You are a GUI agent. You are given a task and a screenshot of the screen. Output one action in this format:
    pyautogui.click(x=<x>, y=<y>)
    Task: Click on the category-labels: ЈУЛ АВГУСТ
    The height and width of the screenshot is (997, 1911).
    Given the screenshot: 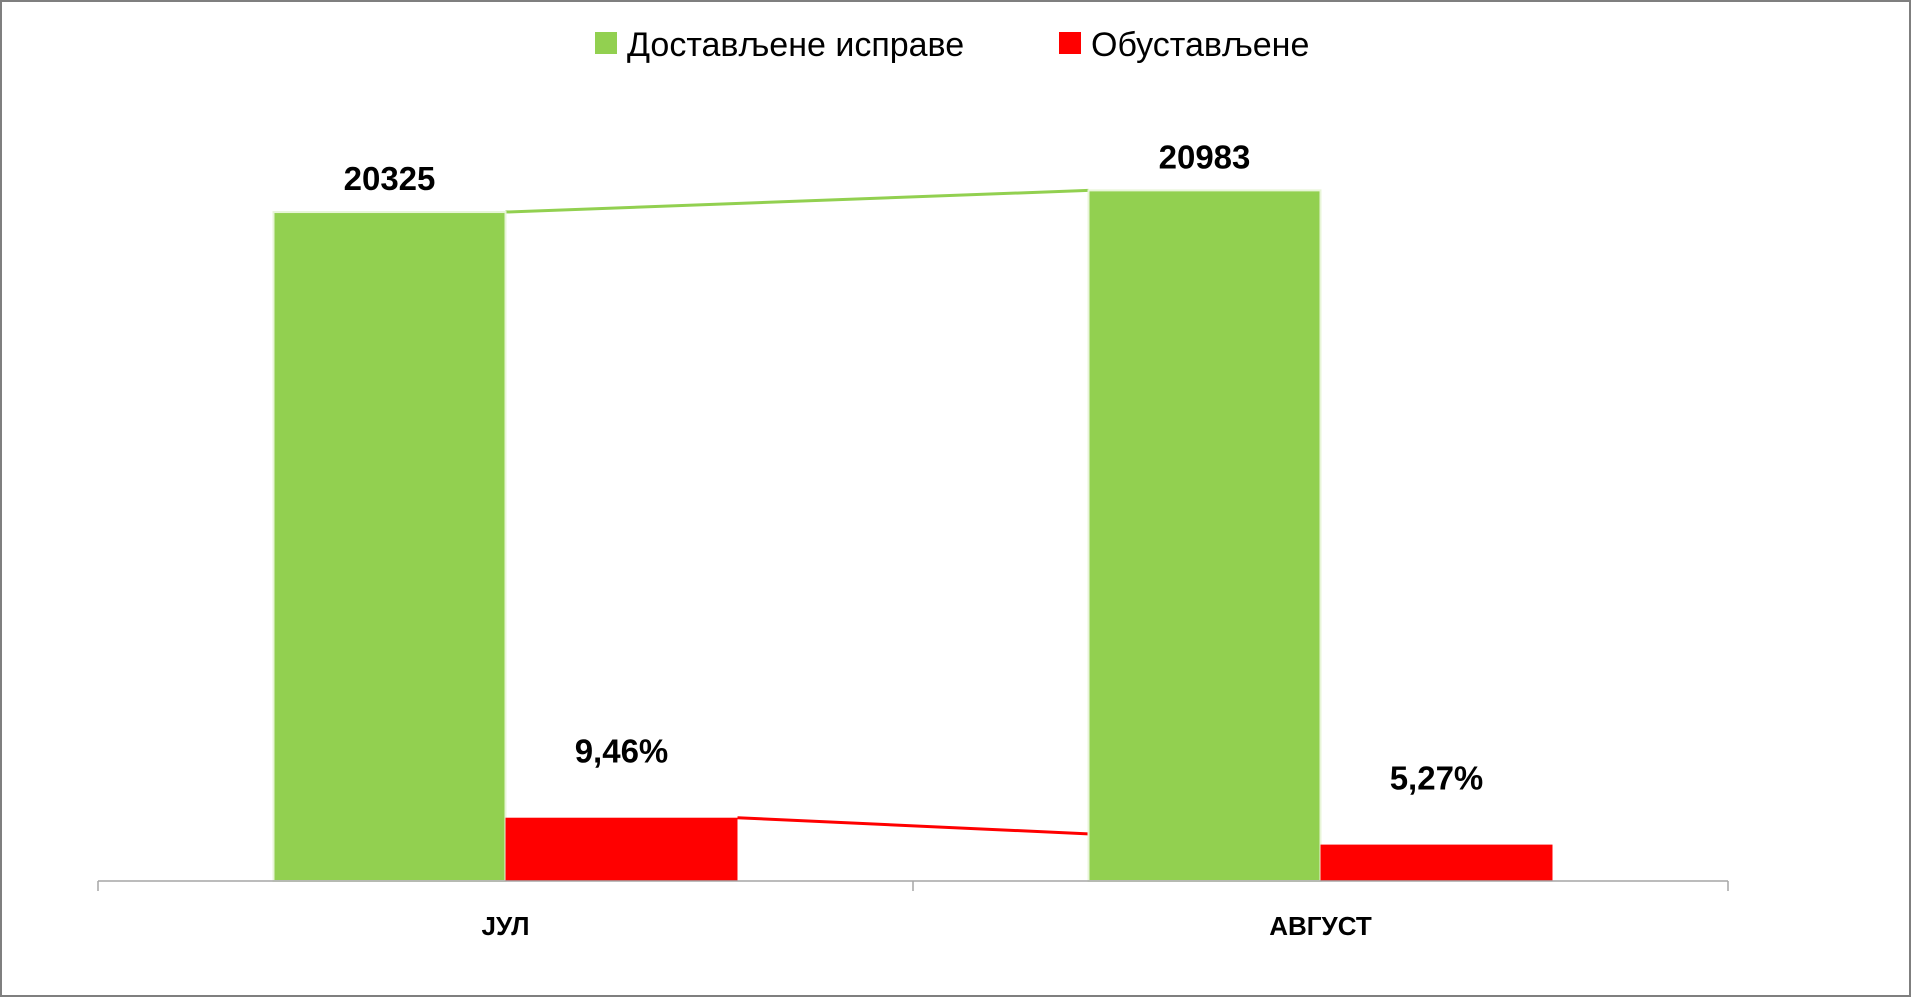 What is the action you would take?
    pyautogui.click(x=927, y=926)
    